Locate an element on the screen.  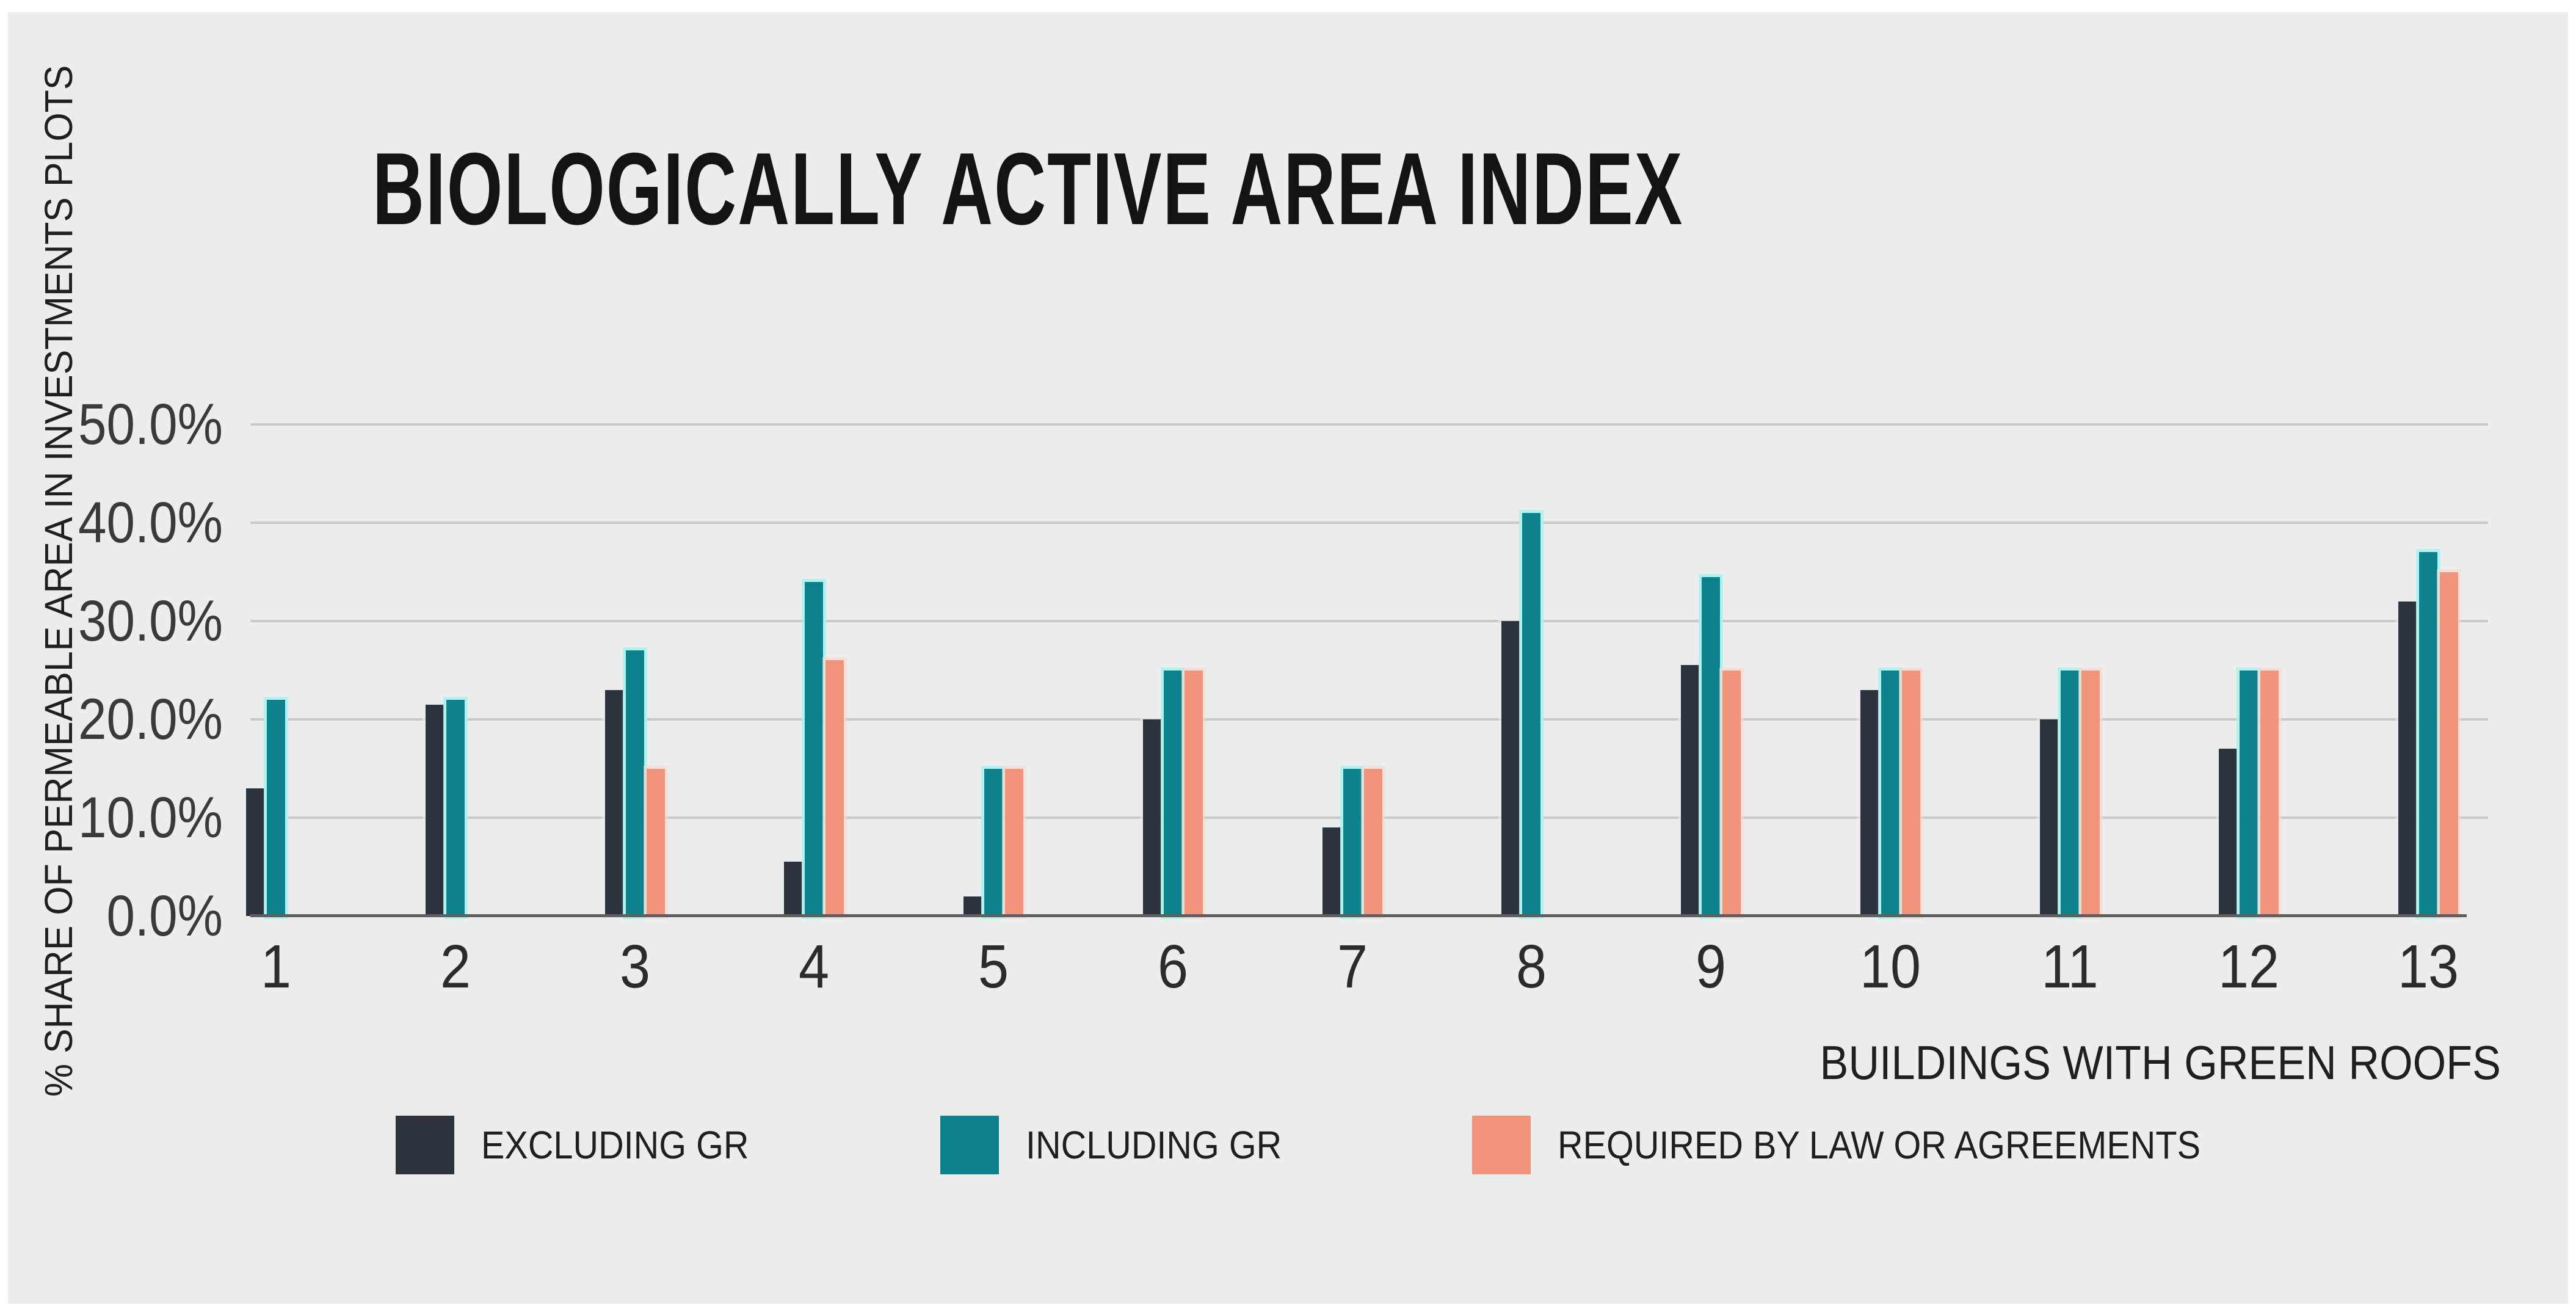
x-category-label-2: 2 is located at coordinates (455, 966).